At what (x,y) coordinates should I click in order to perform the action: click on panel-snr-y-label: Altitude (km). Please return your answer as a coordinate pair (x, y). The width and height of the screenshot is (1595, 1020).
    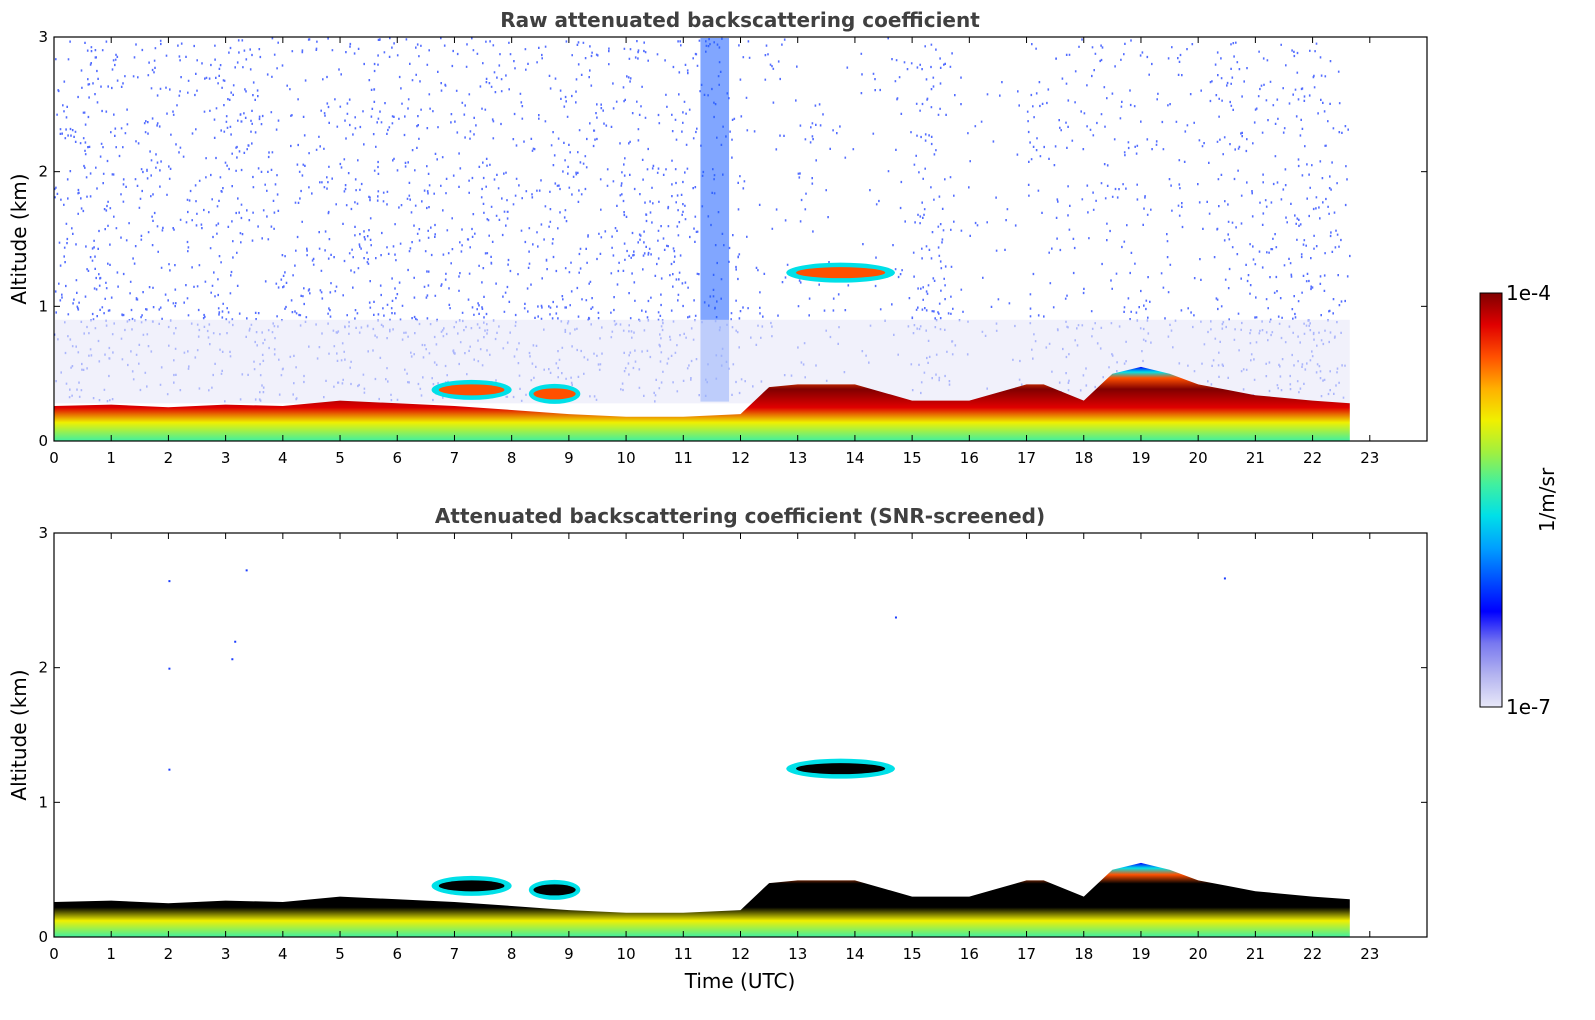
    Looking at the image, I should click on (19, 734).